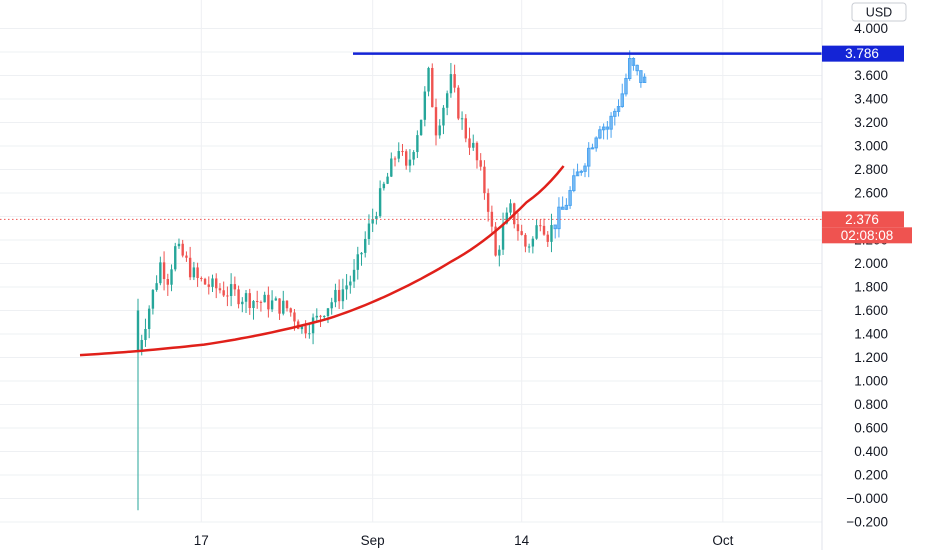 This screenshot has height=555, width=932. What do you see at coordinates (871, 475) in the screenshot?
I see `y-tick-label: 0.200` at bounding box center [871, 475].